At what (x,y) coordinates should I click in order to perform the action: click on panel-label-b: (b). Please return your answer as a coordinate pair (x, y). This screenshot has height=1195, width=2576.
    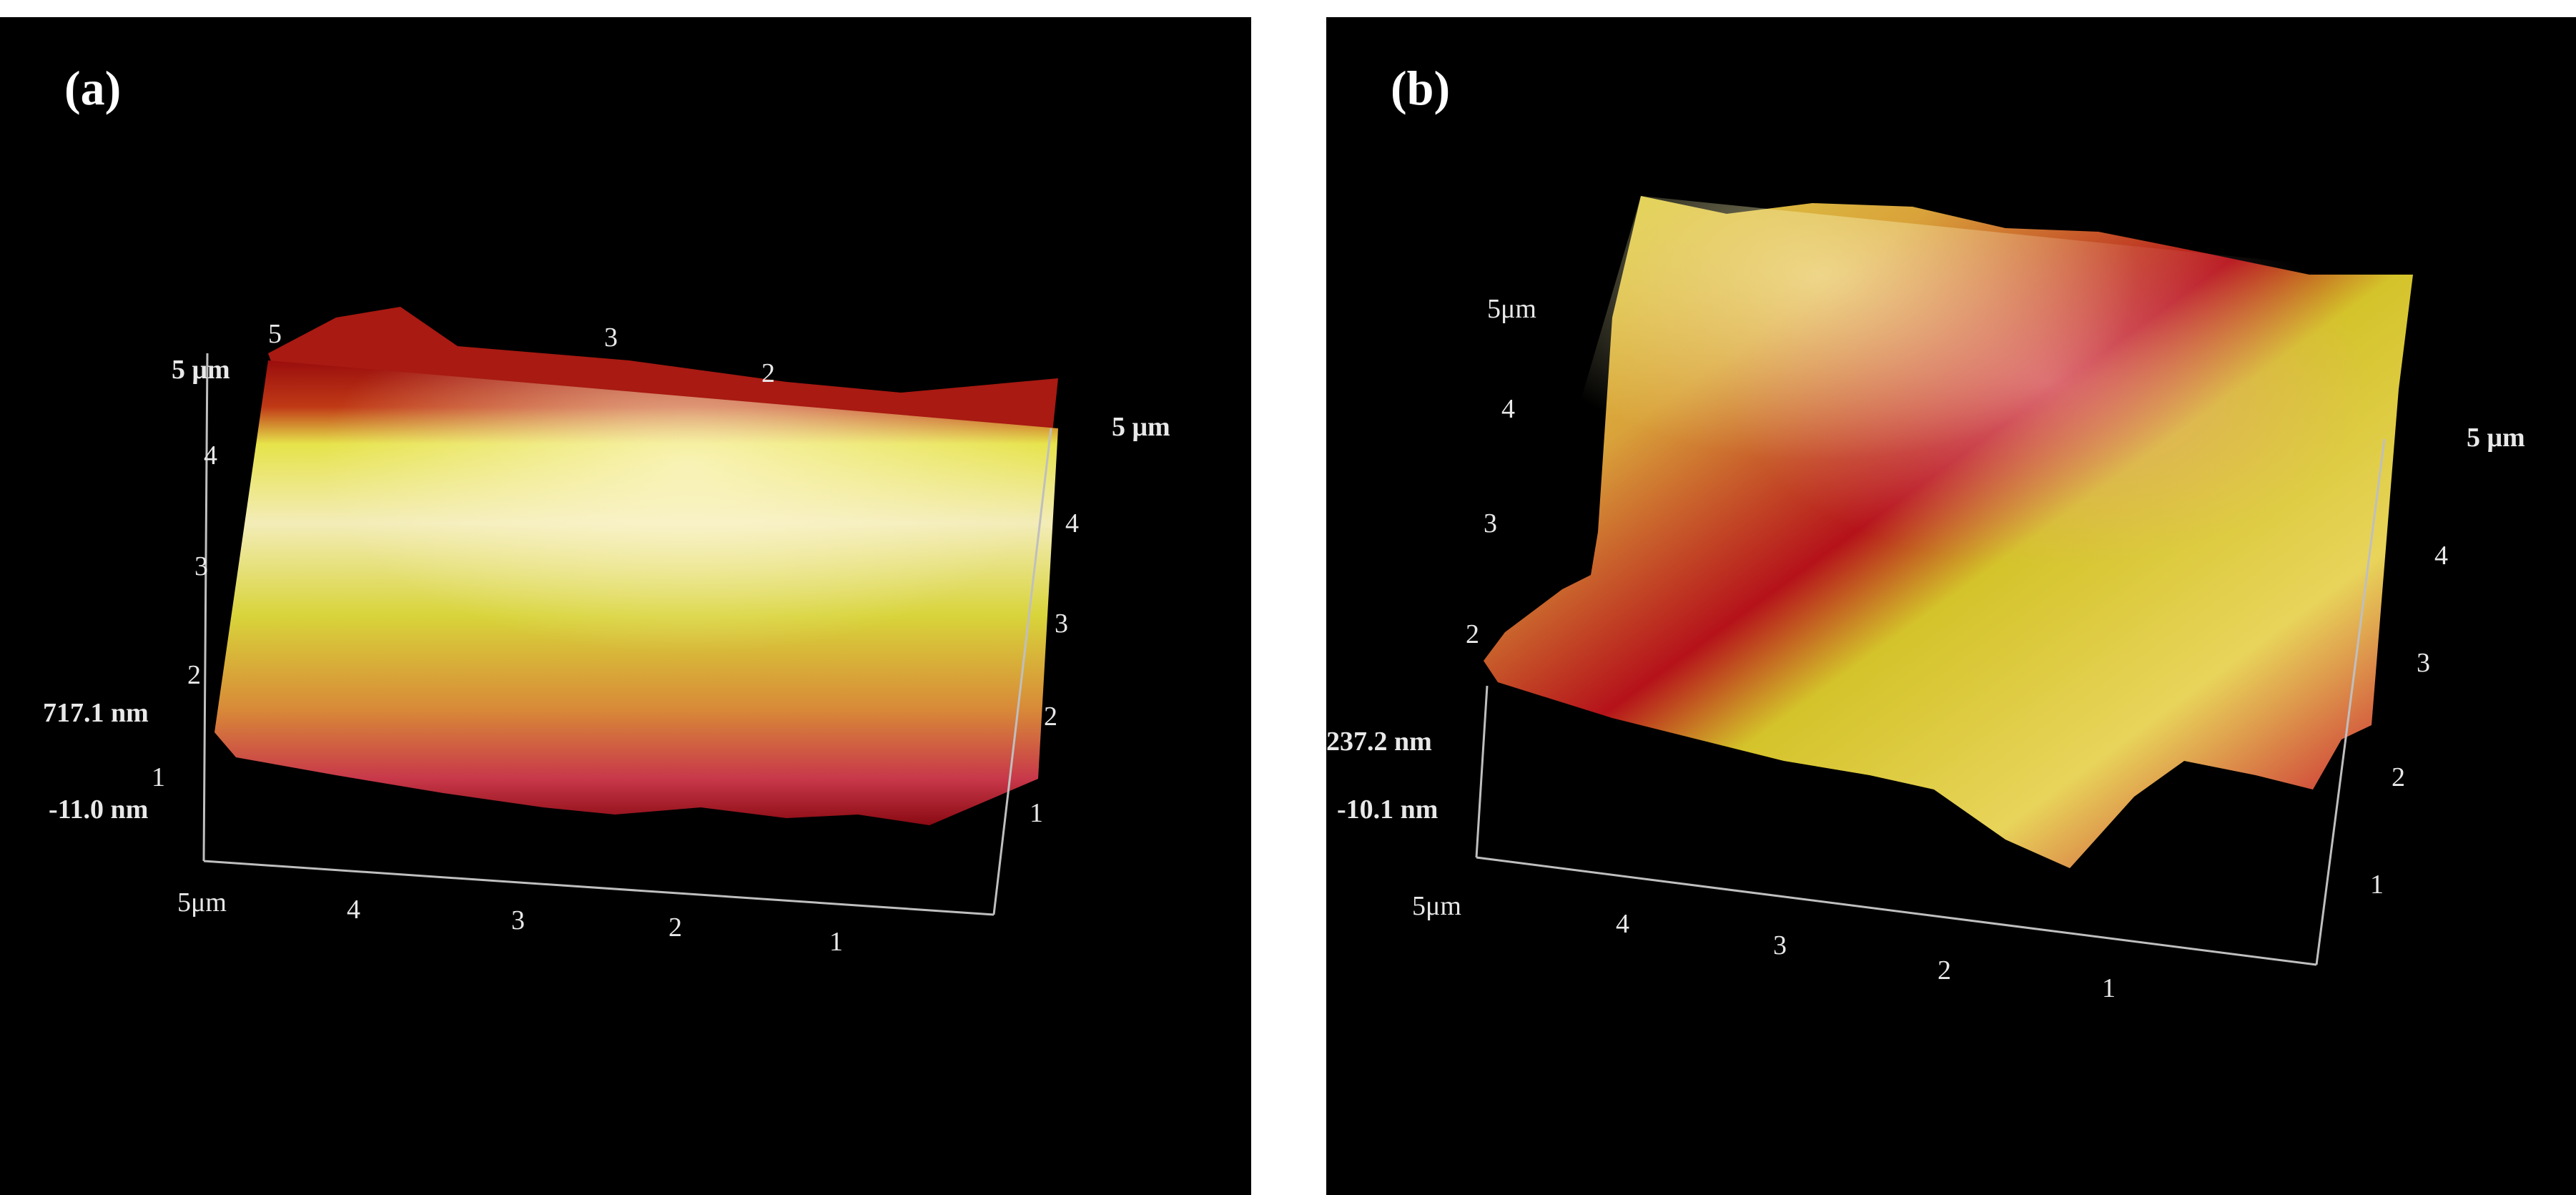
    Looking at the image, I should click on (1421, 88).